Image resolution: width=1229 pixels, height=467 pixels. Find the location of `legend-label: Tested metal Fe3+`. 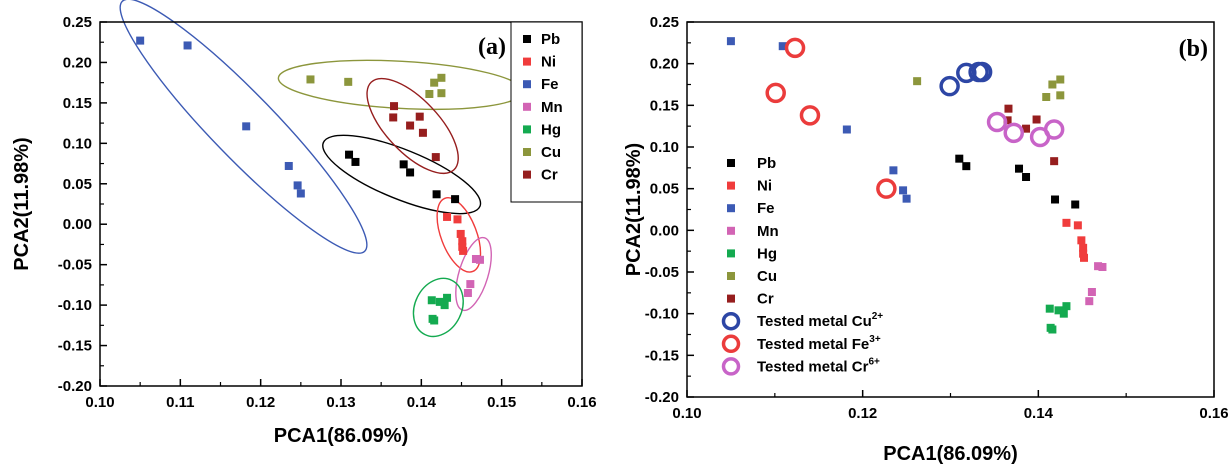

legend-label: Tested metal Fe3+ is located at coordinates (819, 343).